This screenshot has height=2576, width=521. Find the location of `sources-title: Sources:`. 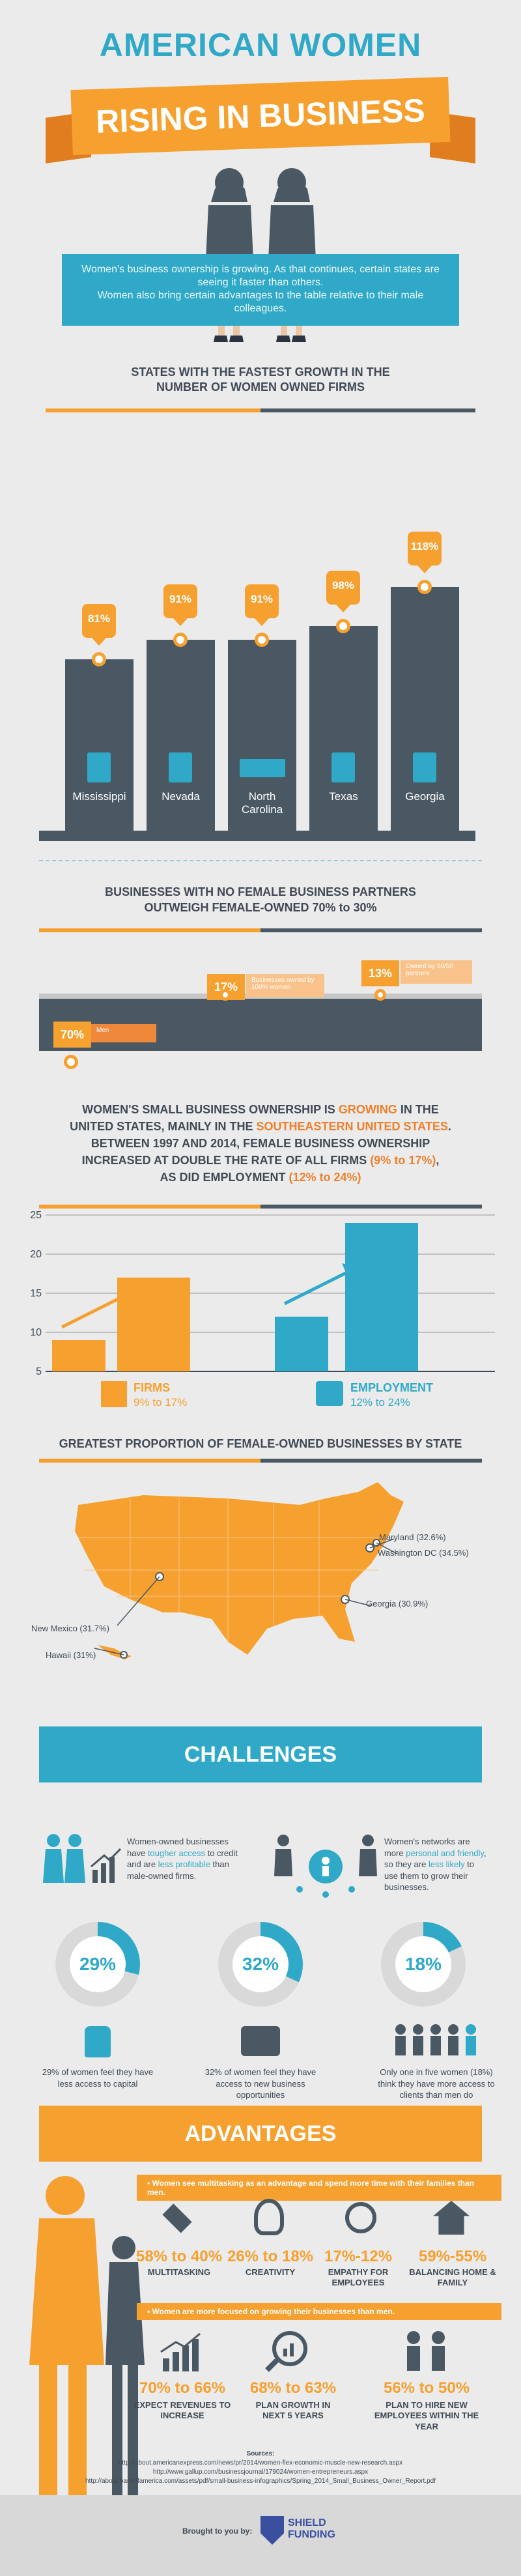

sources-title: Sources: is located at coordinates (260, 2453).